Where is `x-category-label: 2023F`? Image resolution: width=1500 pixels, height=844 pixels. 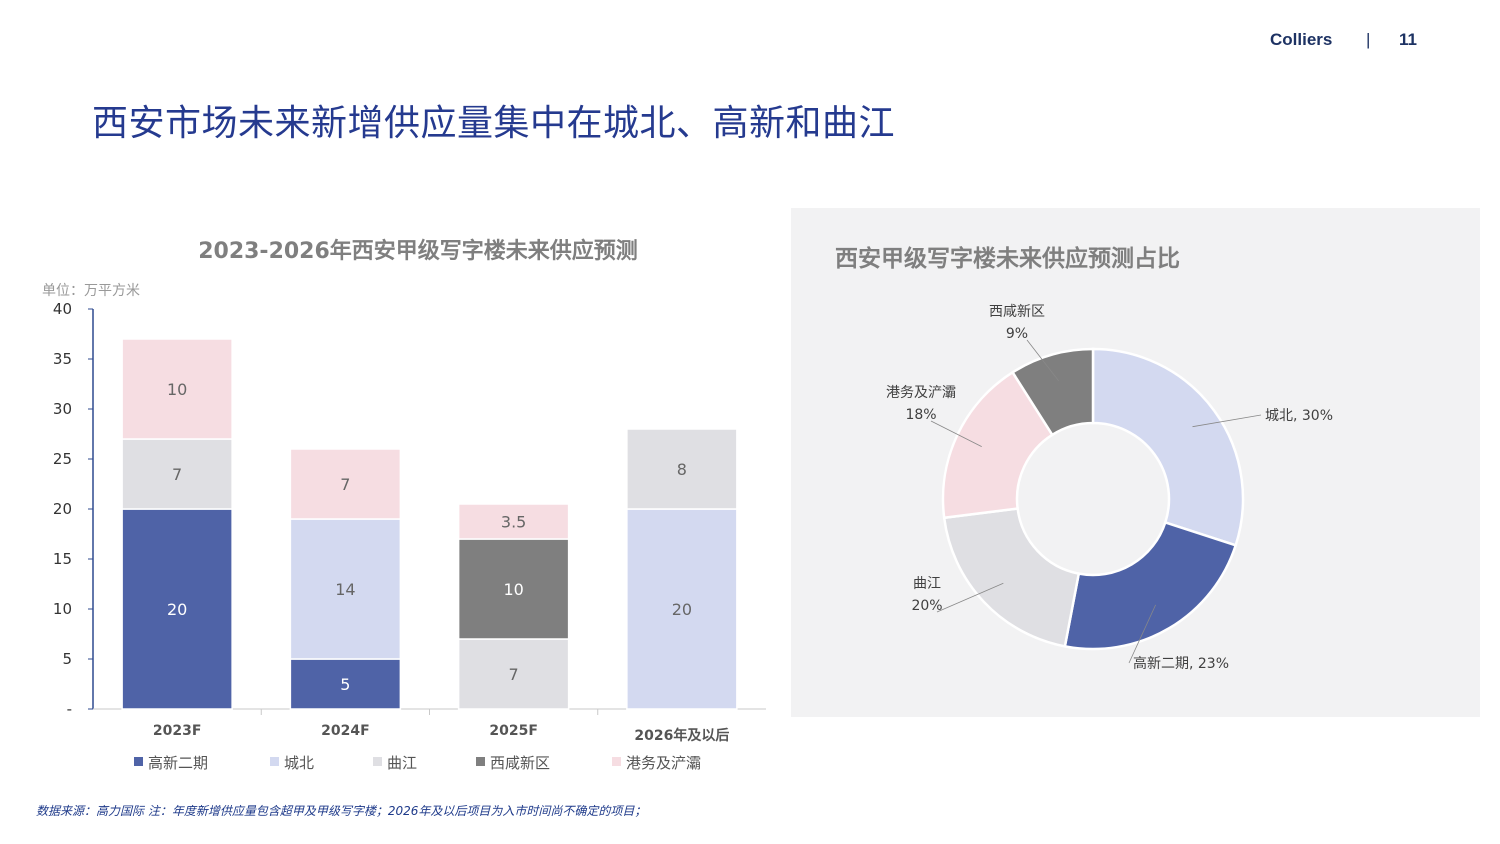 x-category-label: 2023F is located at coordinates (177, 731).